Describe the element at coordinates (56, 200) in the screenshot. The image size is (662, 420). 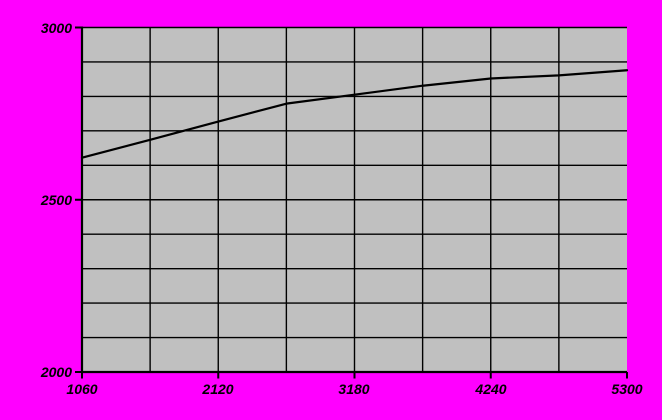
I see `y-tick-label: 2500` at that location.